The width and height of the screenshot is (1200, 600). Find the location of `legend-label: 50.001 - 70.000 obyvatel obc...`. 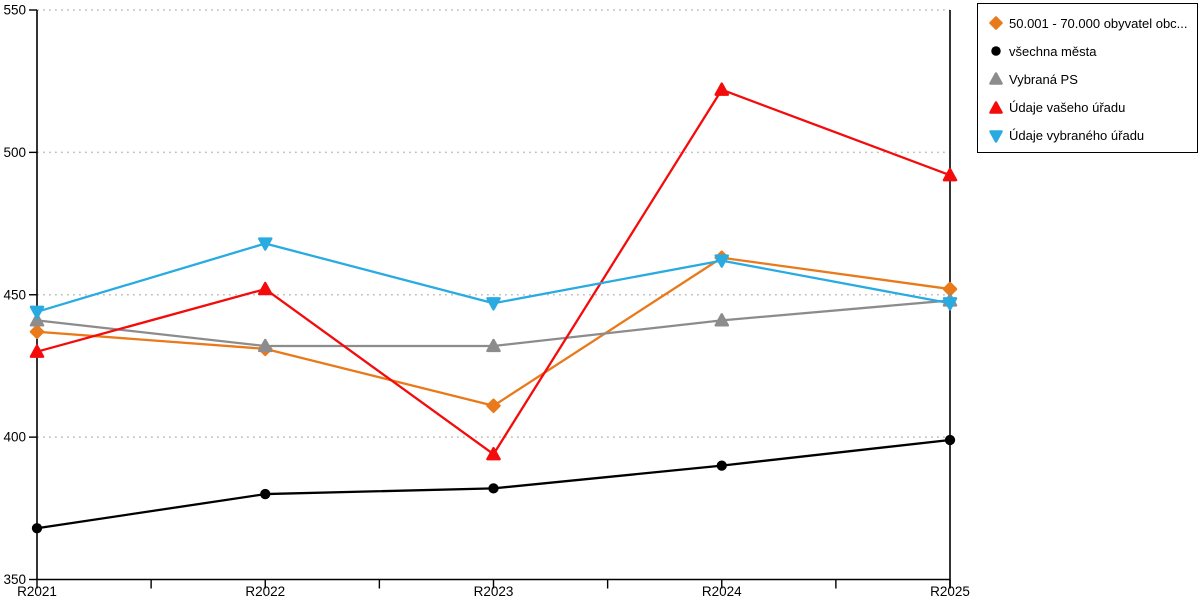

legend-label: 50.001 - 70.000 obyvatel obc... is located at coordinates (1098, 23).